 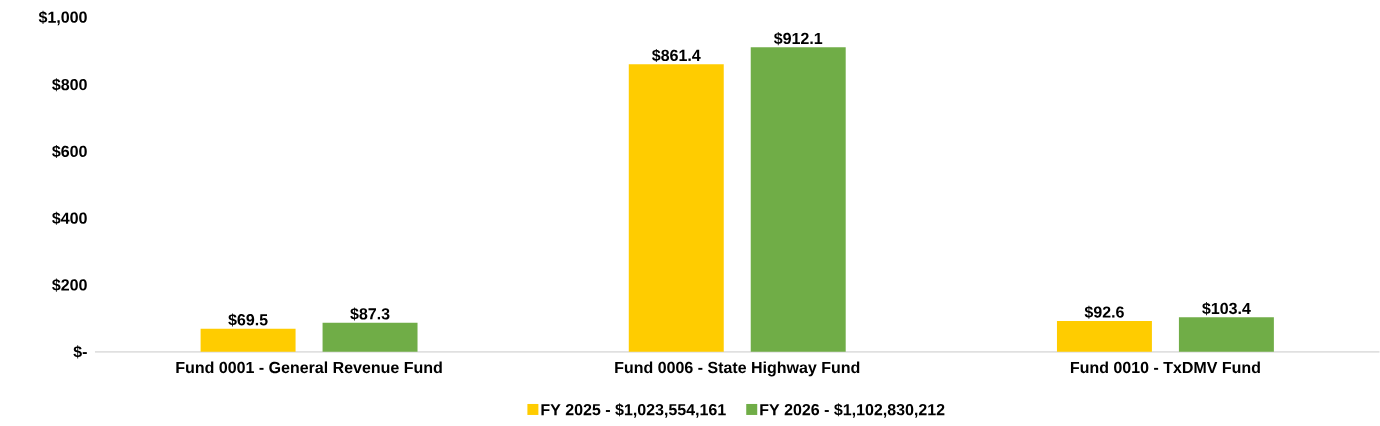 What do you see at coordinates (69, 85) in the screenshot?
I see `y-tick-label: $800` at bounding box center [69, 85].